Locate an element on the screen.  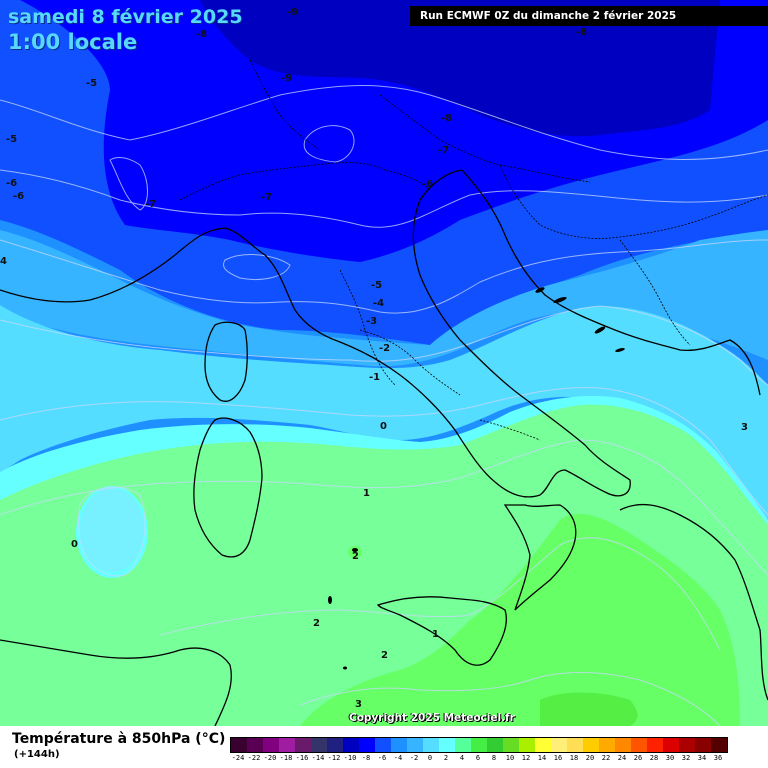
scale-label: 20 is located at coordinates (590, 758).